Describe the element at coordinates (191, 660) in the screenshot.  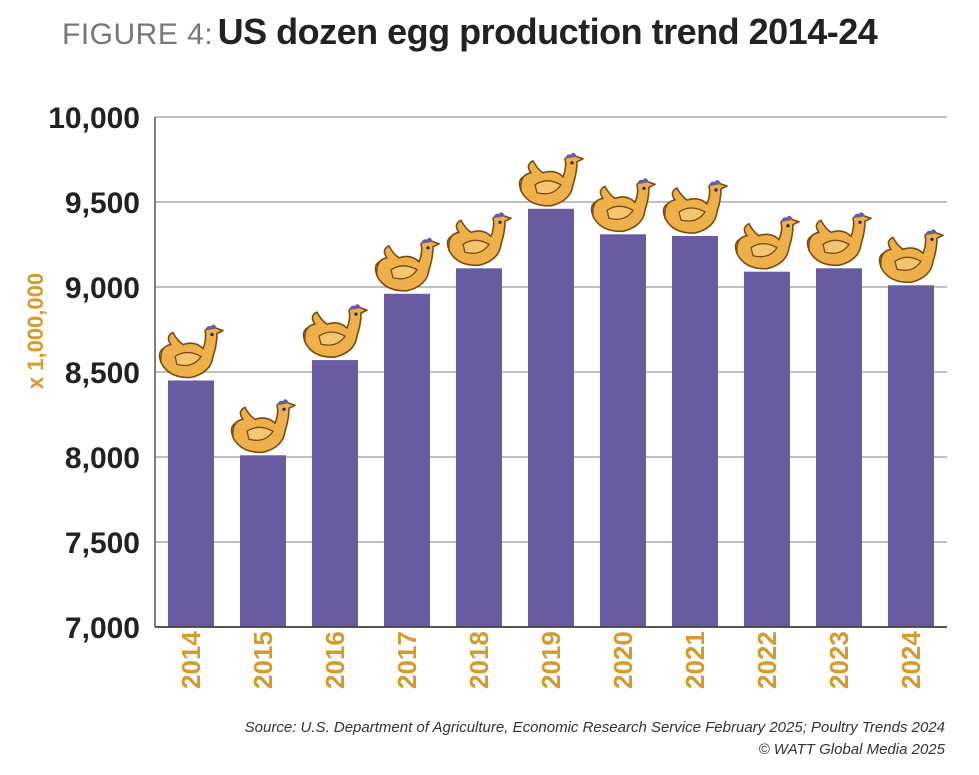
I see `x-tick-label: 2014` at that location.